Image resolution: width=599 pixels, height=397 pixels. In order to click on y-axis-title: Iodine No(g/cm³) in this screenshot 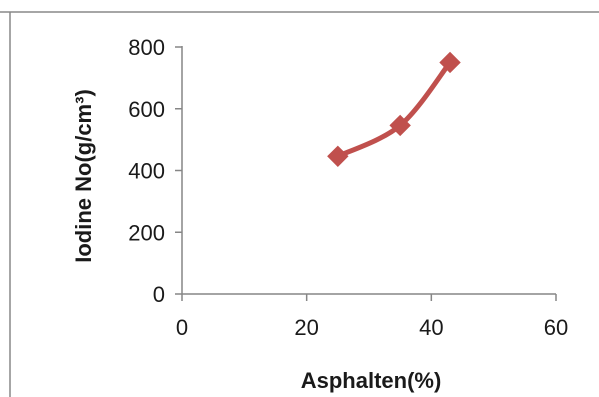, I will do `click(83, 176)`.